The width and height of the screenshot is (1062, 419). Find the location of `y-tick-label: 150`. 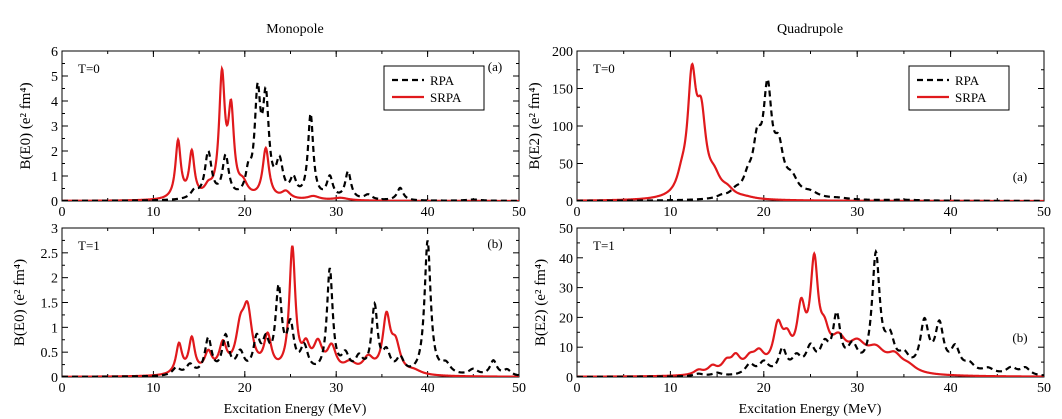

y-tick-label: 150 is located at coordinates (562, 90).